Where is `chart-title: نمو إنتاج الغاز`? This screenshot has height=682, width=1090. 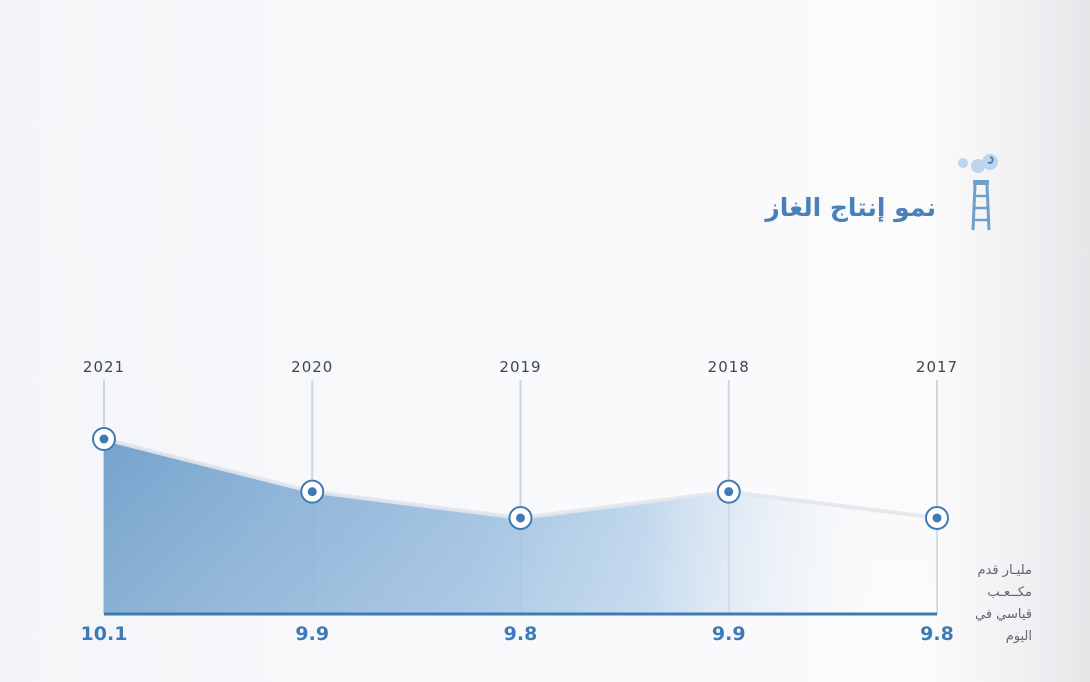
chart-title: نمو إنتاج الغاز is located at coordinates (850, 207).